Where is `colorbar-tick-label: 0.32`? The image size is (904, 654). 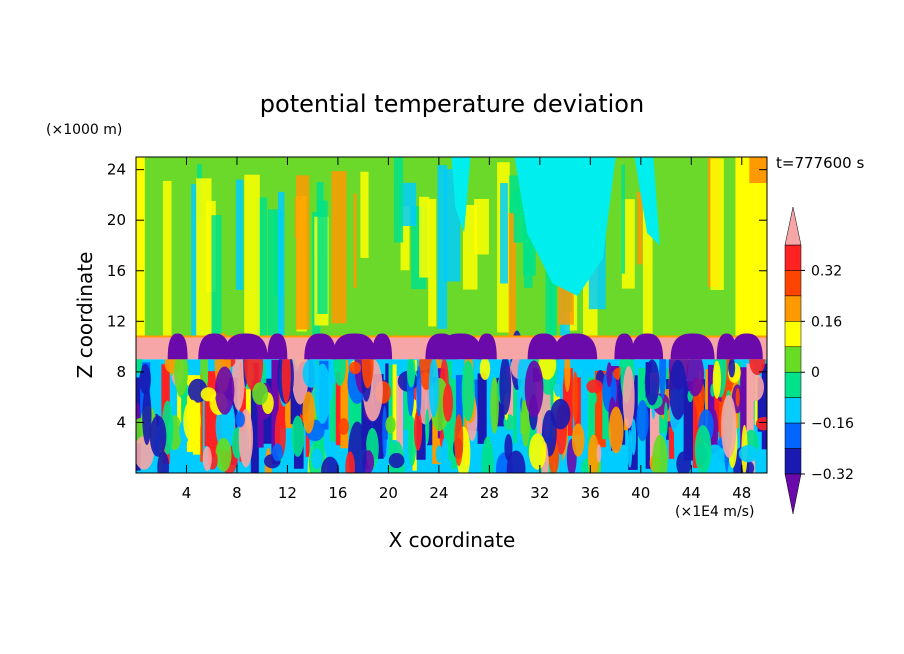 colorbar-tick-label: 0.32 is located at coordinates (826, 271).